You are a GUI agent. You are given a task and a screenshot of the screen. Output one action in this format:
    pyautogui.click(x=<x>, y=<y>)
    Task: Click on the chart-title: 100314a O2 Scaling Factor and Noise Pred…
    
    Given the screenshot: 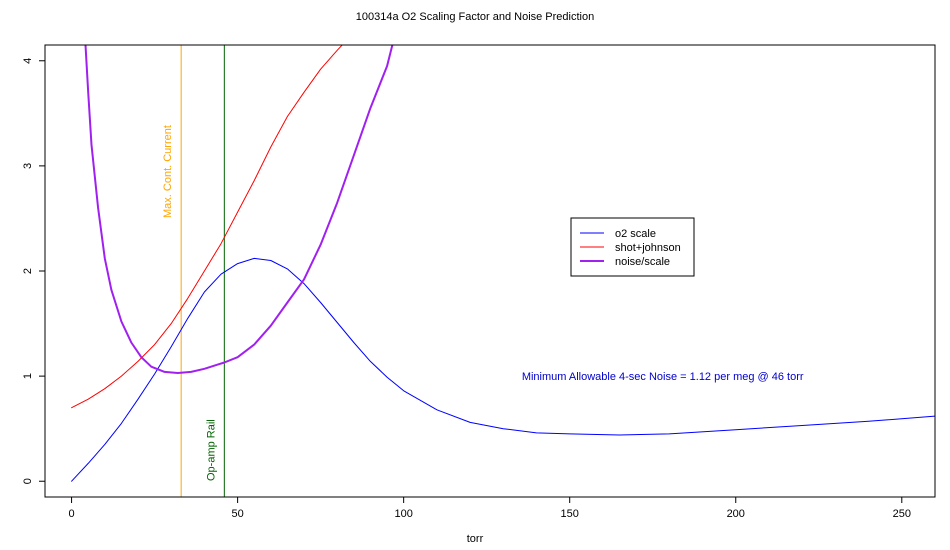 What is the action you would take?
    pyautogui.click(x=475, y=17)
    